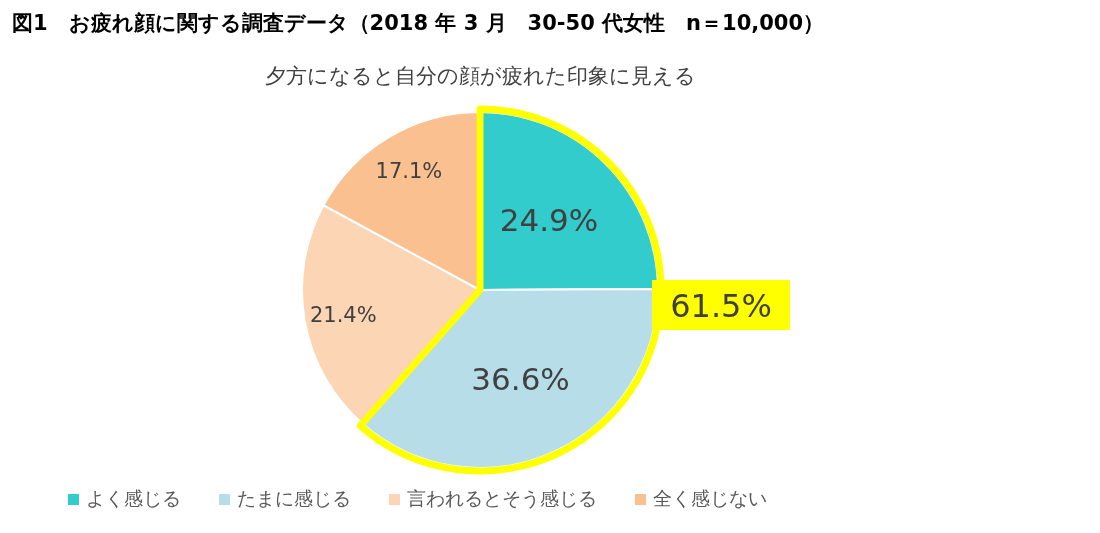  What do you see at coordinates (520, 378) in the screenshot?
I see `data-label: 36.6%` at bounding box center [520, 378].